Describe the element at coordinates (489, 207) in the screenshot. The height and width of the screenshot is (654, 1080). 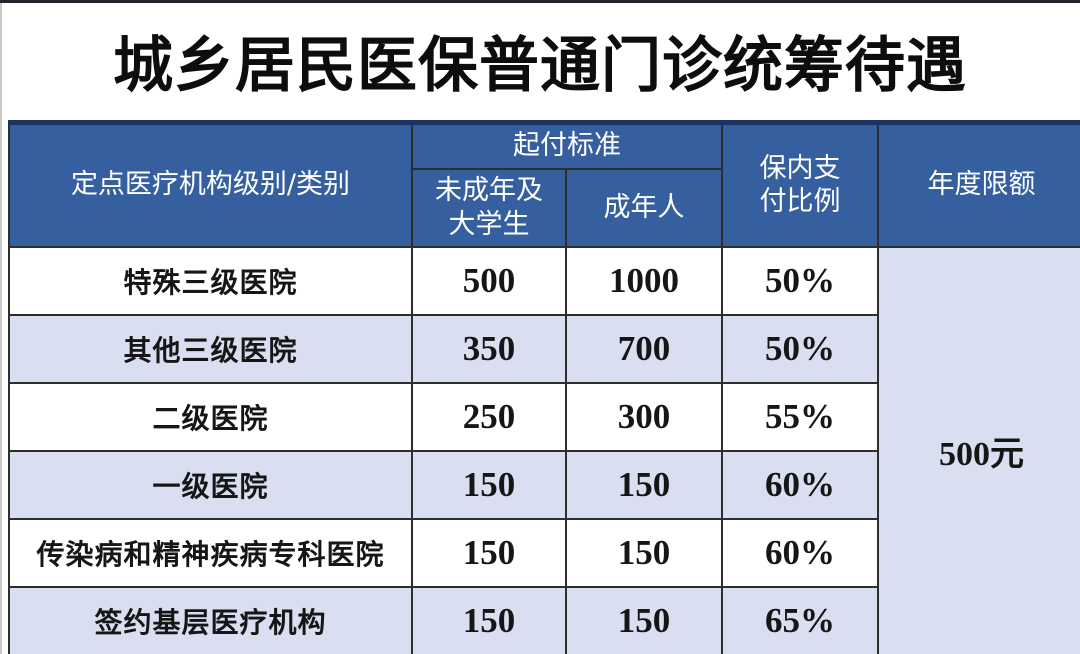
I see `col-header-deductible-minor: 未成年及 大学生` at that location.